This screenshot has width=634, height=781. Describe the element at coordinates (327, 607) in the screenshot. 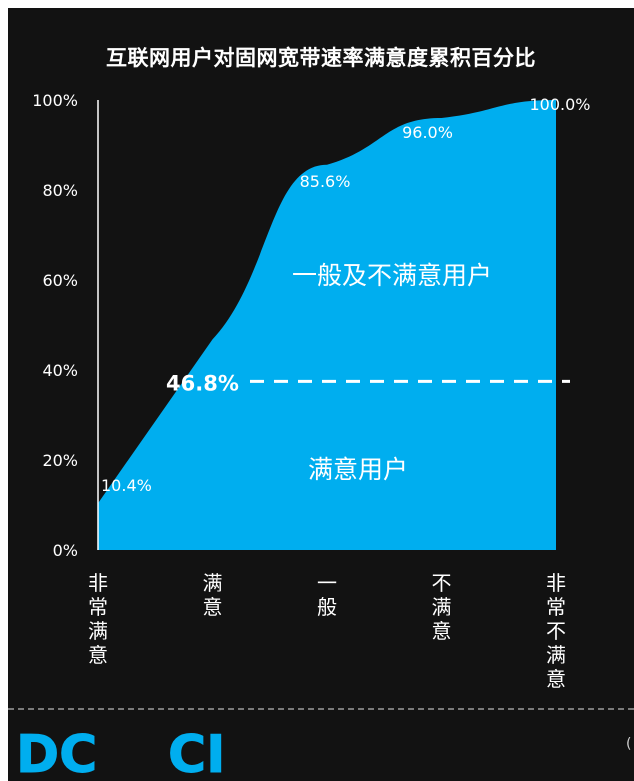

I see `x-tick-label: 般` at that location.